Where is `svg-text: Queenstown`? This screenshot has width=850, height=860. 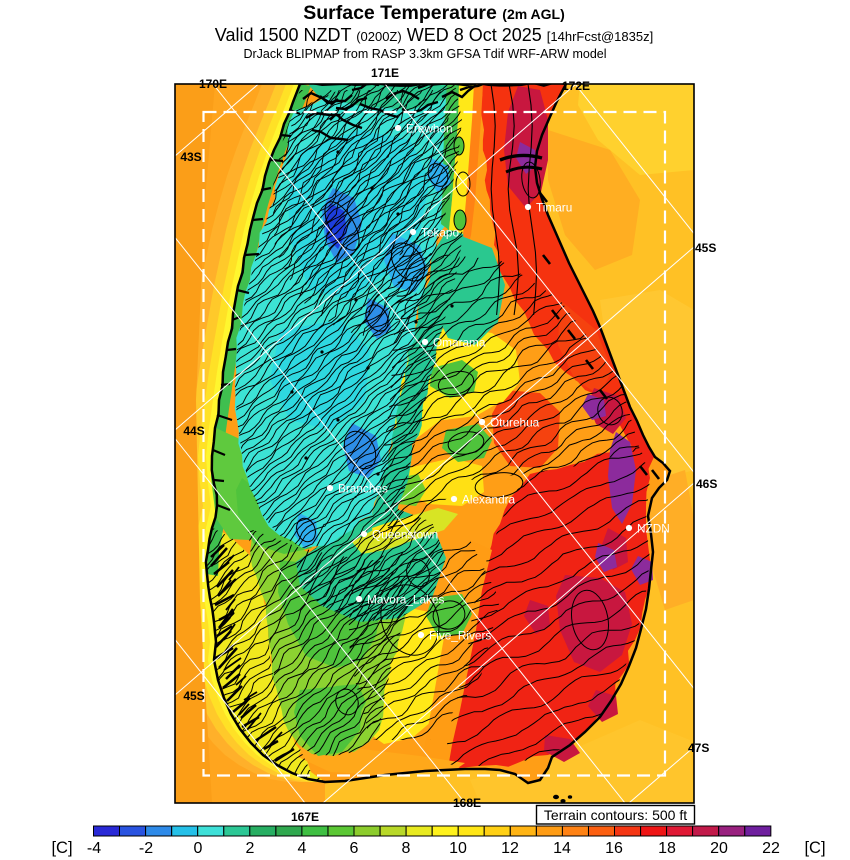
svg-text: Queenstown is located at coordinates (405, 535).